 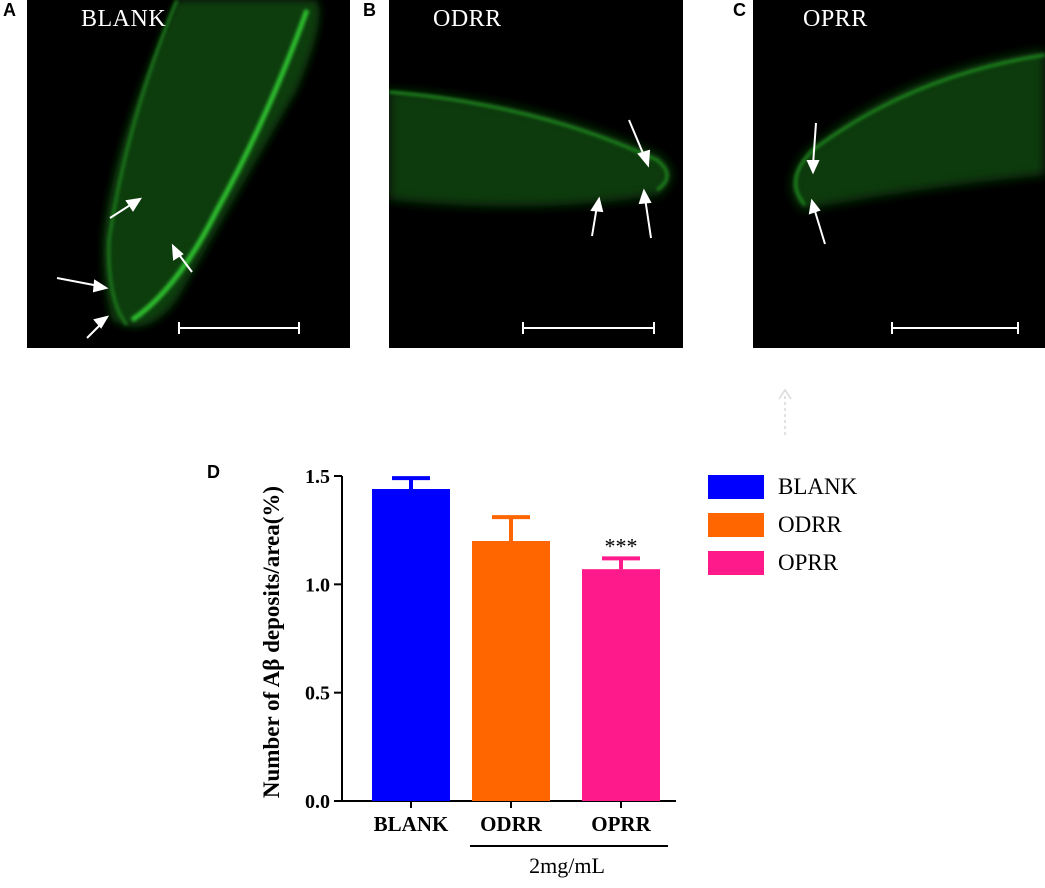 What do you see at coordinates (317, 477) in the screenshot?
I see `y-tick-label-3: 1.5` at bounding box center [317, 477].